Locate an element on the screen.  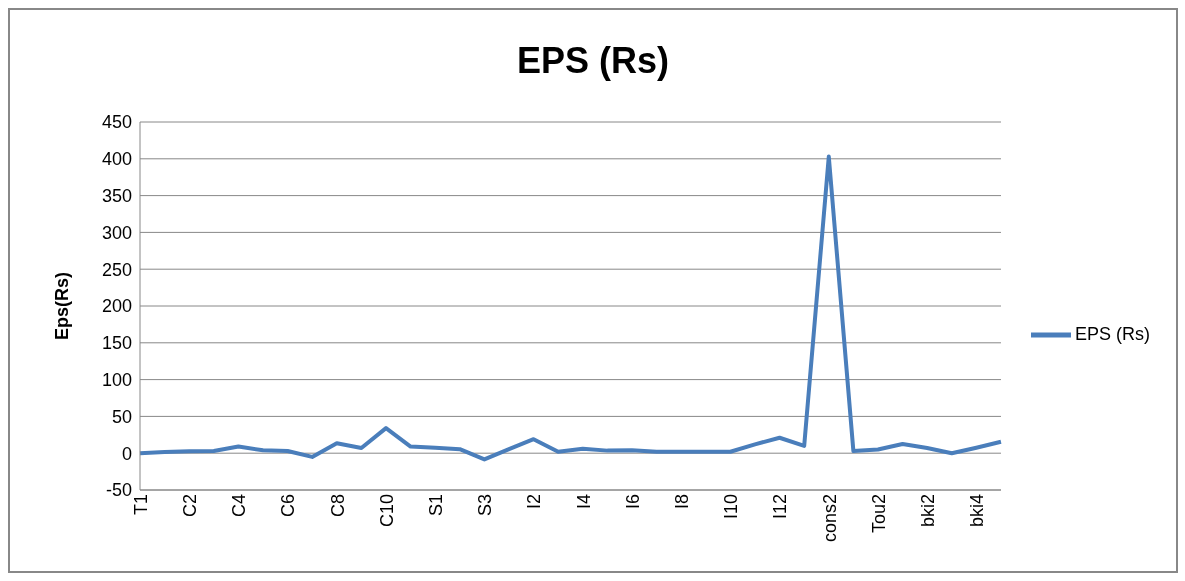
y-tick-label: 400 is located at coordinates (116, 159).